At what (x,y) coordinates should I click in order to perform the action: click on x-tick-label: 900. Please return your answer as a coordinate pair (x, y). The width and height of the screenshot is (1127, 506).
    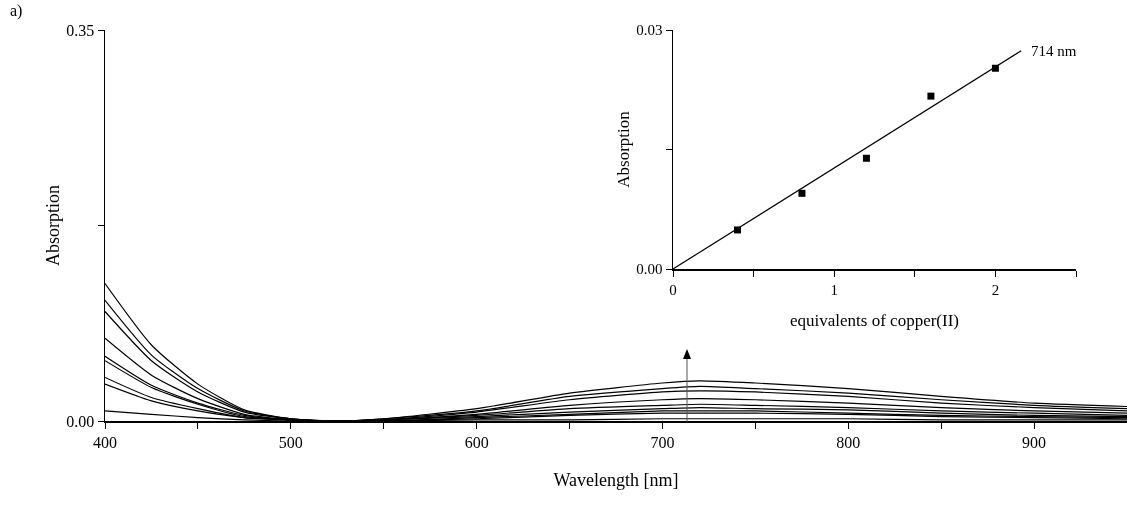
    Looking at the image, I should click on (1034, 442).